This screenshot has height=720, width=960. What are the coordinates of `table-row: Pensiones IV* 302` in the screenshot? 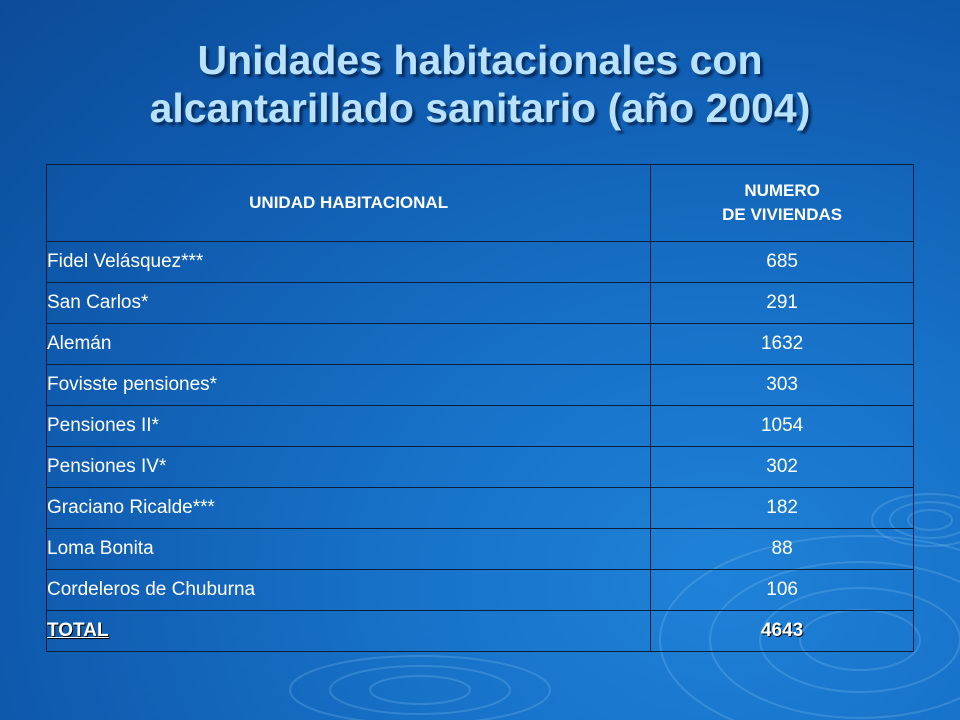 It's located at (479, 467).